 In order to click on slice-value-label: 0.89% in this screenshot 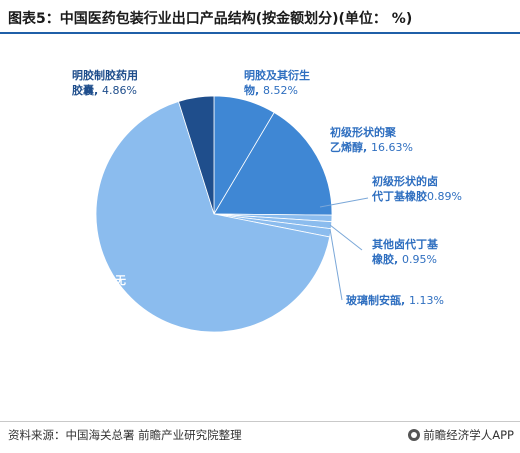, I will do `click(444, 196)`.